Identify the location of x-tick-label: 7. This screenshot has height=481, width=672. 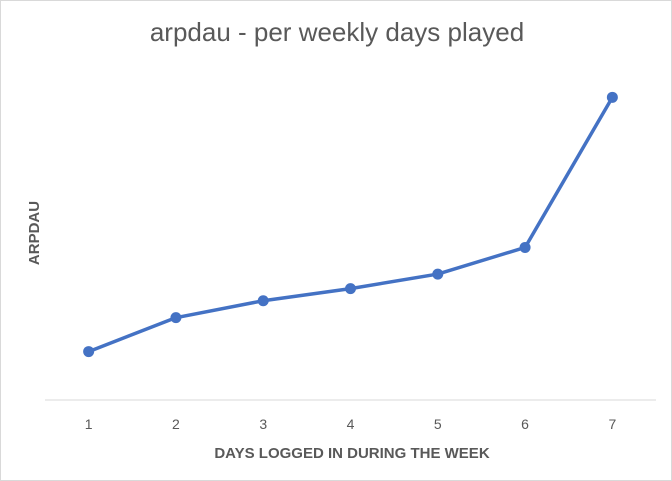
(612, 424).